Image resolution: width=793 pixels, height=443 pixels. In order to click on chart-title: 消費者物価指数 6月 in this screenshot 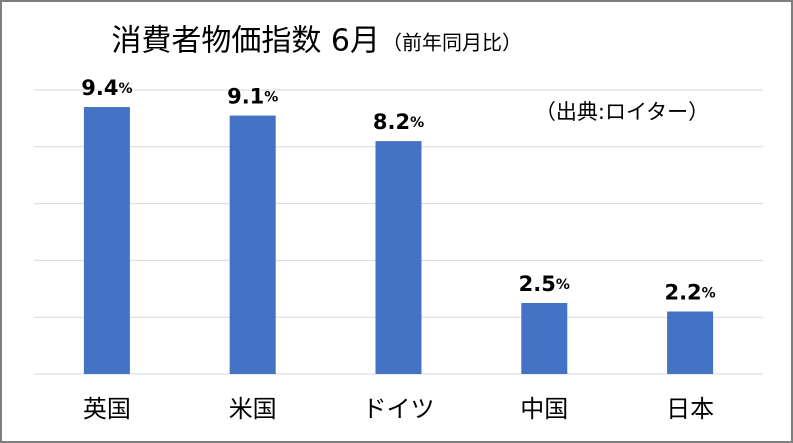, I will do `click(245, 41)`.